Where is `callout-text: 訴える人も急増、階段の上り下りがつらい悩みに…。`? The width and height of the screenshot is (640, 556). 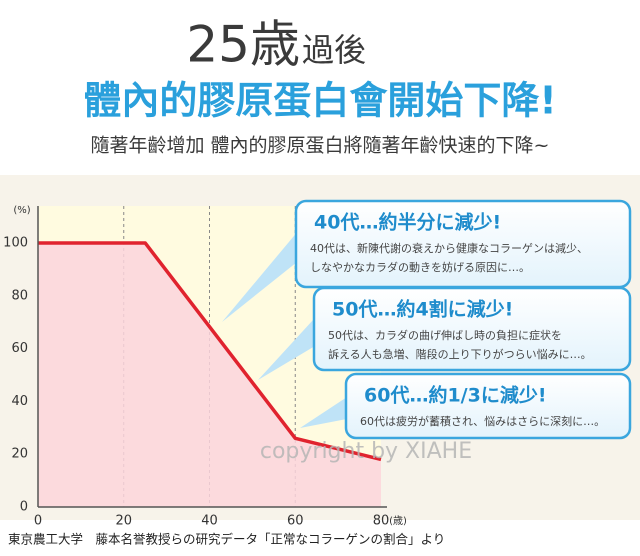 callout-text: 訴える人も急増、階段の上り下りがつらい悩みに…。 is located at coordinates (460, 354).